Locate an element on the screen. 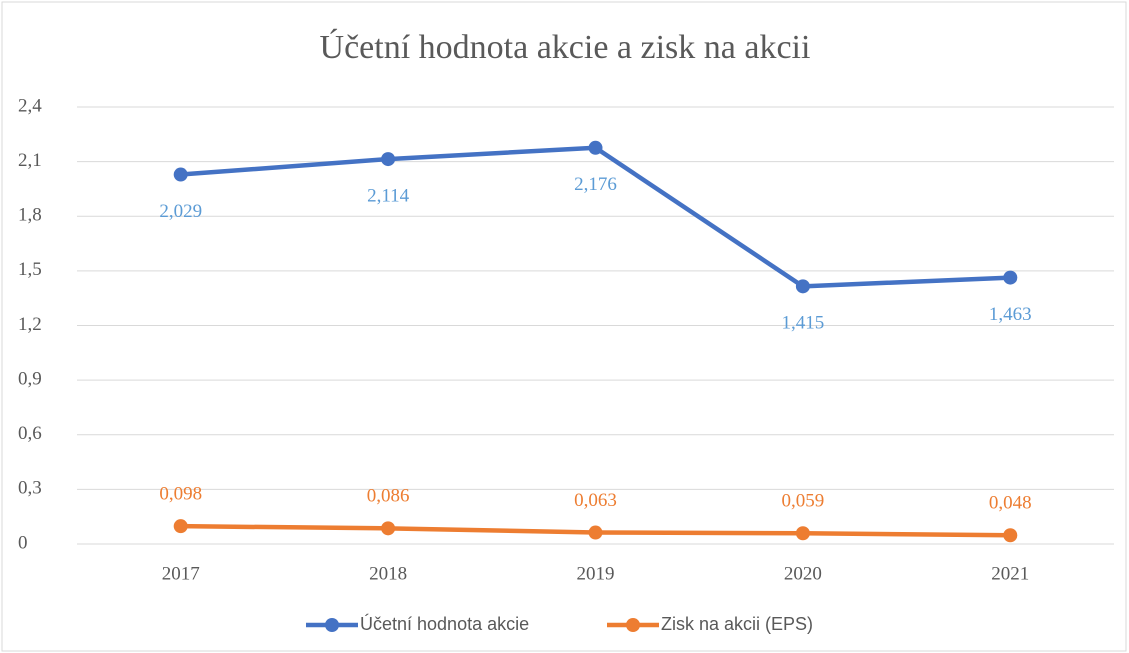  y-tick-label: 1,8 is located at coordinates (30, 215).